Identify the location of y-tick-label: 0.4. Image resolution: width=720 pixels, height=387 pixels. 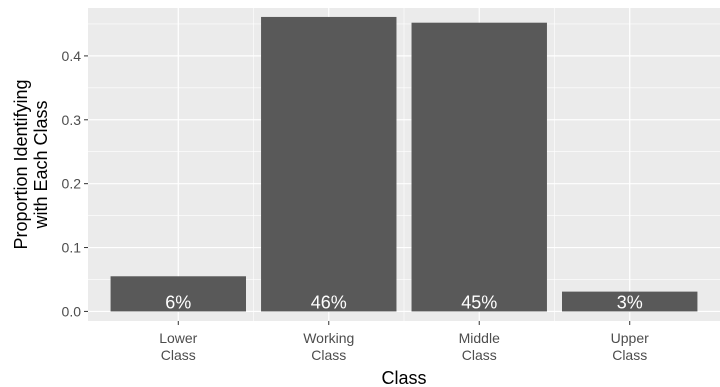
(72, 56).